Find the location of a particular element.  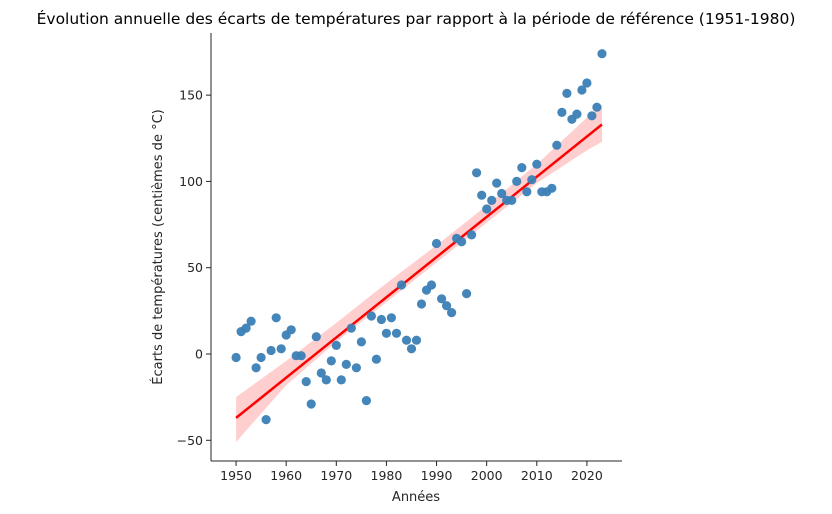

y-tick-label: 50 is located at coordinates (195, 267).